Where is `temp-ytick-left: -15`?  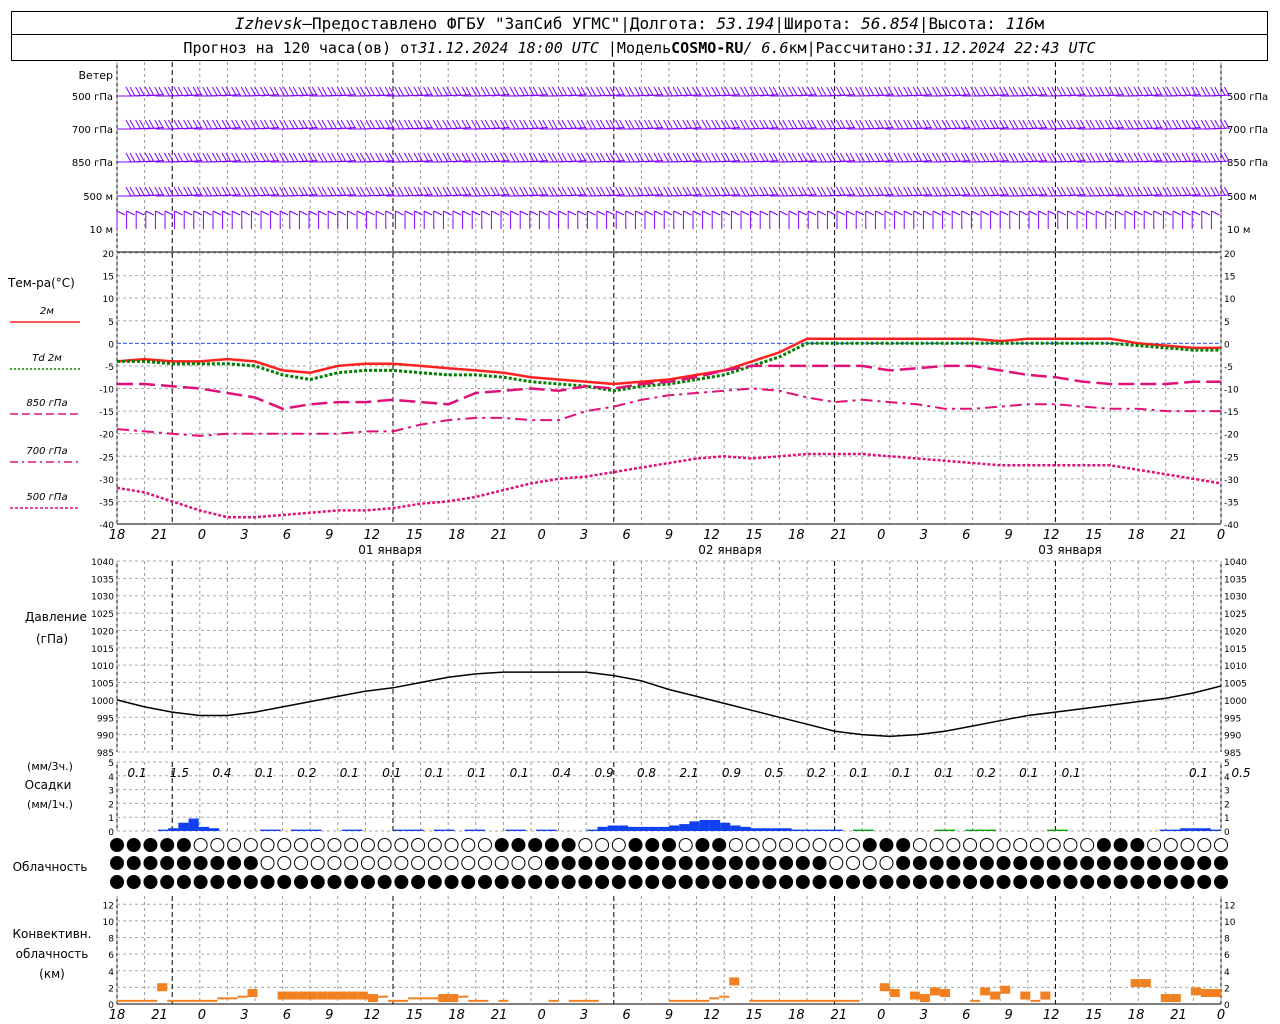
temp-ytick-left: -15 is located at coordinates (106, 413).